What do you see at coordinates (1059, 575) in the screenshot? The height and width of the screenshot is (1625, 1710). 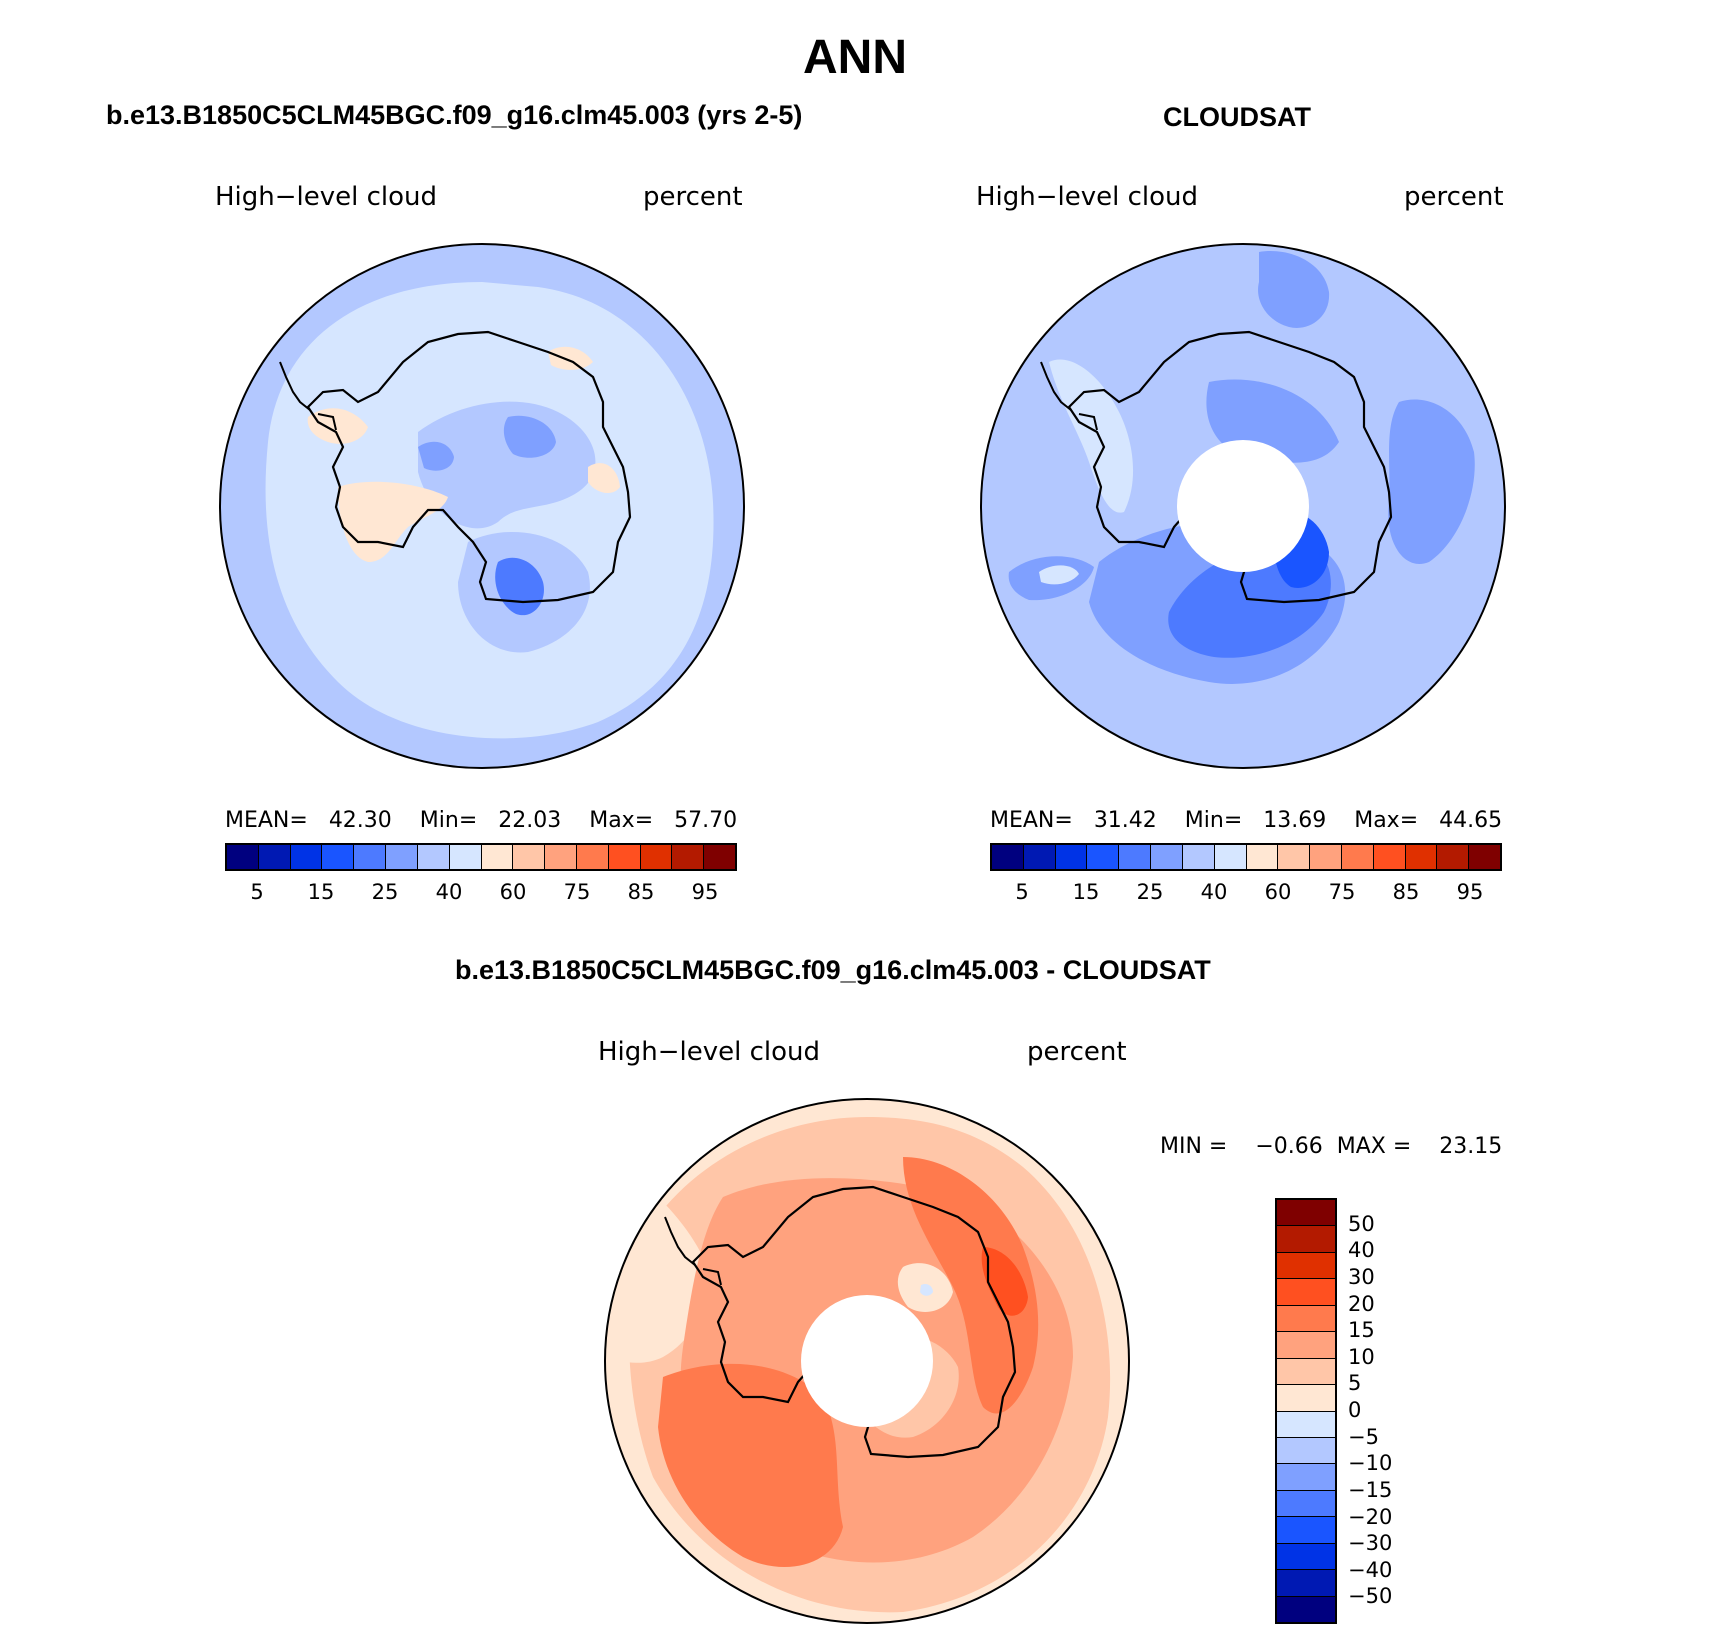 I see `contour-obs-light-b` at bounding box center [1059, 575].